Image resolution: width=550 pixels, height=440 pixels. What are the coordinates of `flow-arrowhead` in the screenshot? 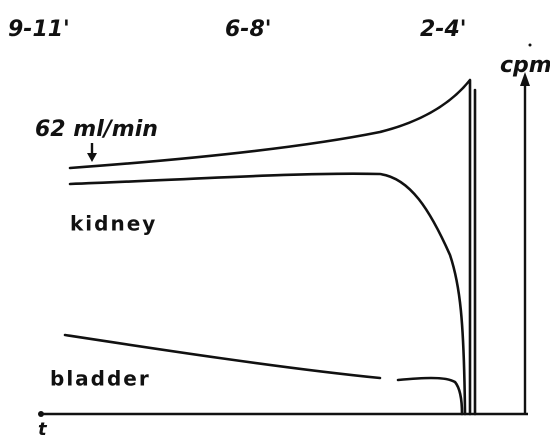 It's located at (92, 157).